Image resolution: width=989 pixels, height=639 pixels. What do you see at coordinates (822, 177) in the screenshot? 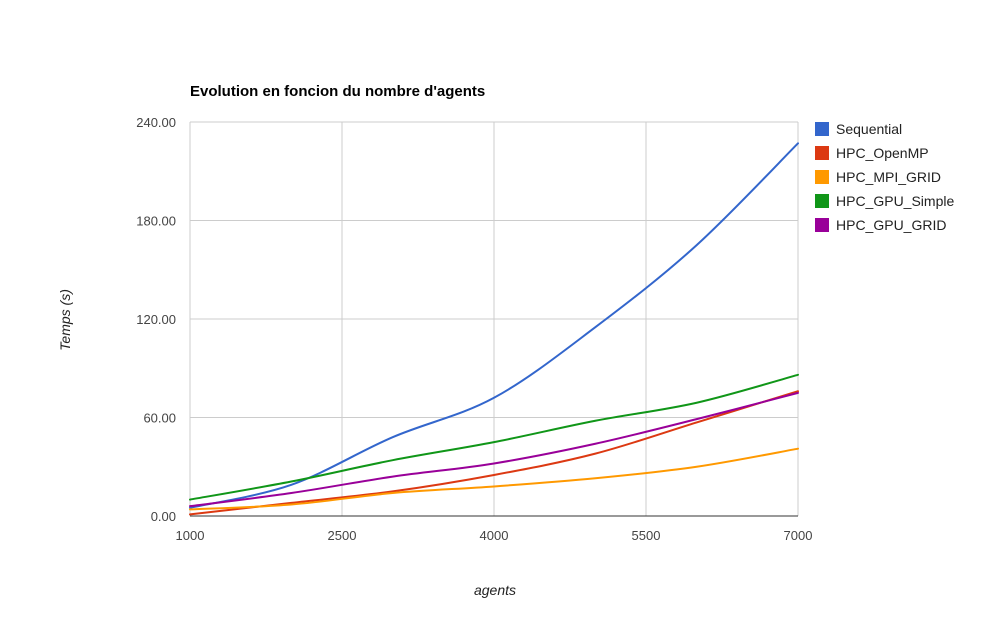
I see `legend-swatch-hpc-mpi-grid` at bounding box center [822, 177].